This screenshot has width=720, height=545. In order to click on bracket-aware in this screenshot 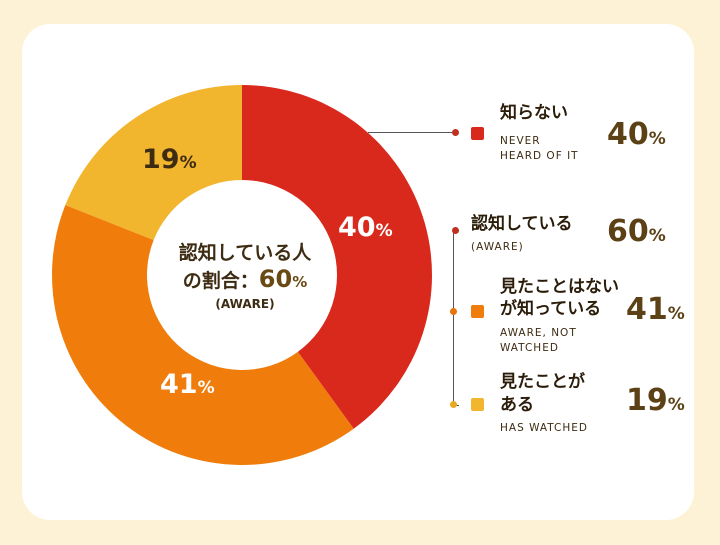, I will do `click(453, 317)`.